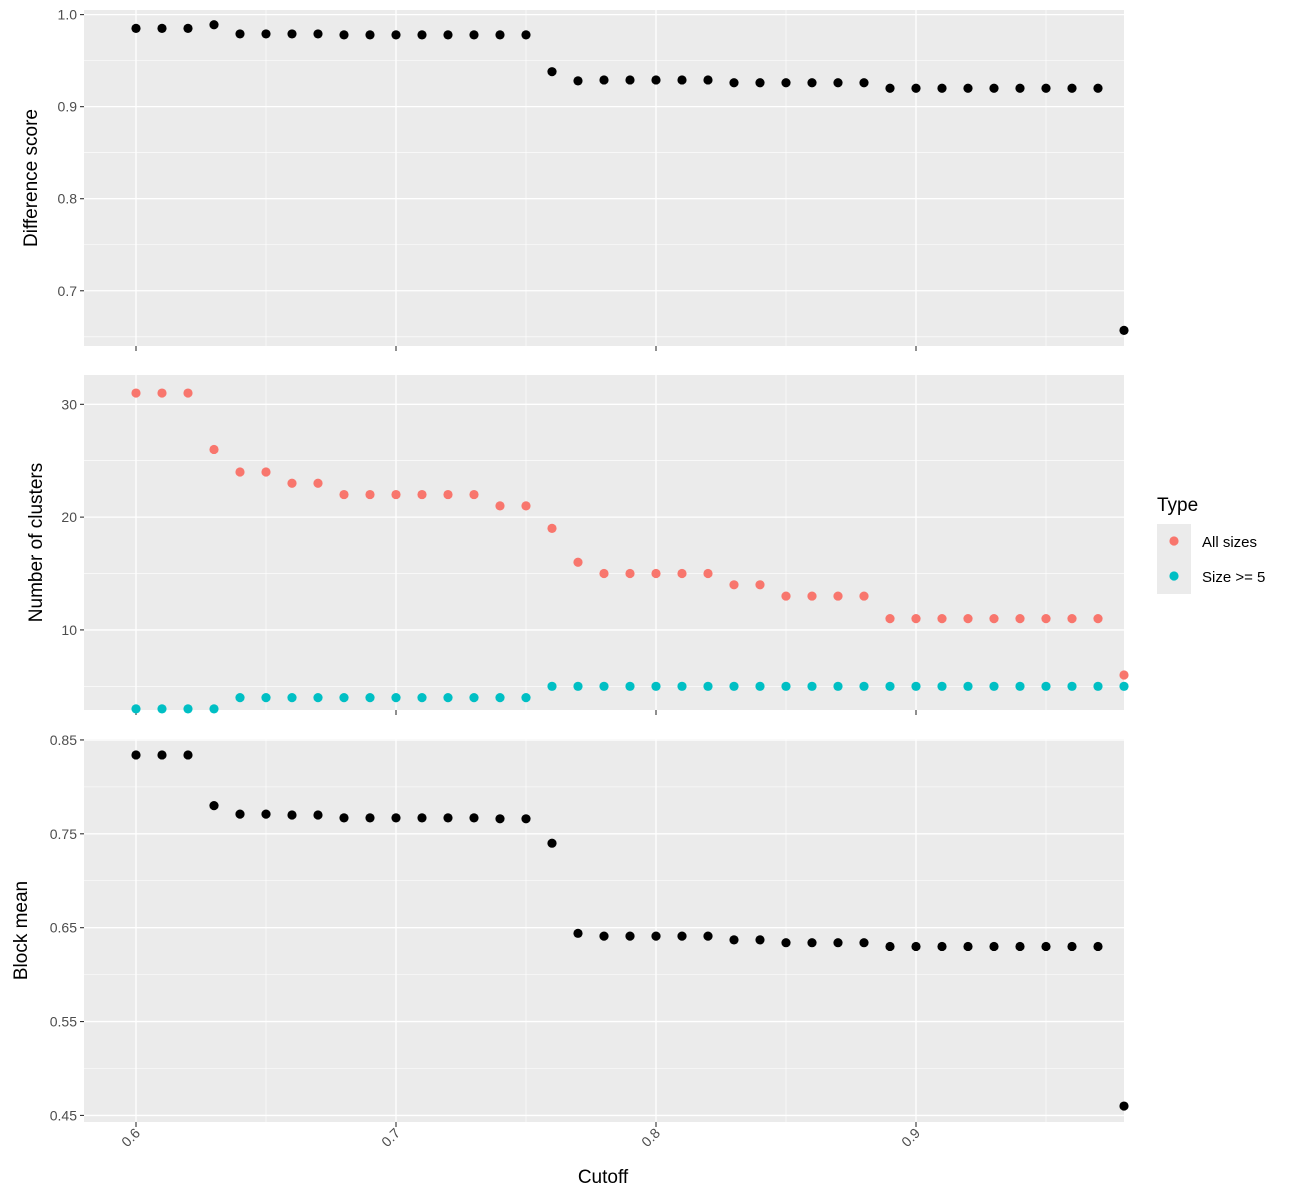 This screenshot has width=1300, height=1200. I want to click on y-tick-label: 0.55, so click(63, 1022).